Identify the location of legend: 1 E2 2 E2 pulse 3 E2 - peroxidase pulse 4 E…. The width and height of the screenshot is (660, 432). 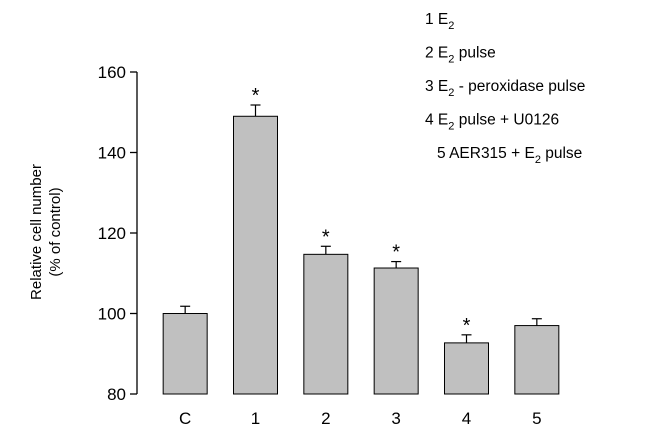
(505, 88).